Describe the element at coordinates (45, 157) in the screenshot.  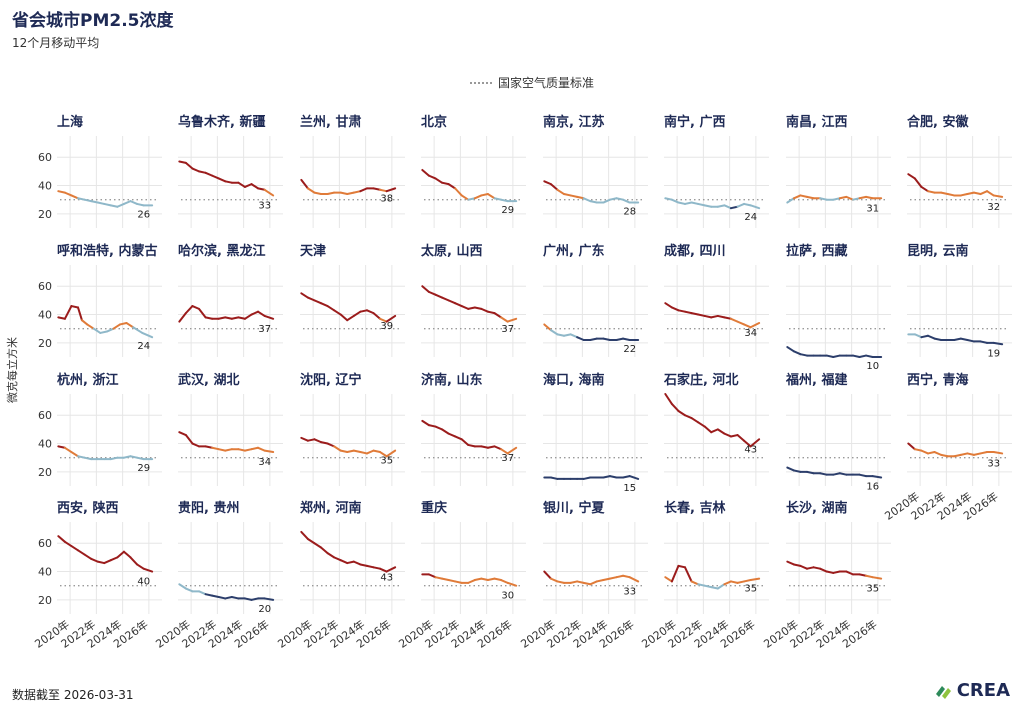
I see `y-tick-label: 60` at that location.